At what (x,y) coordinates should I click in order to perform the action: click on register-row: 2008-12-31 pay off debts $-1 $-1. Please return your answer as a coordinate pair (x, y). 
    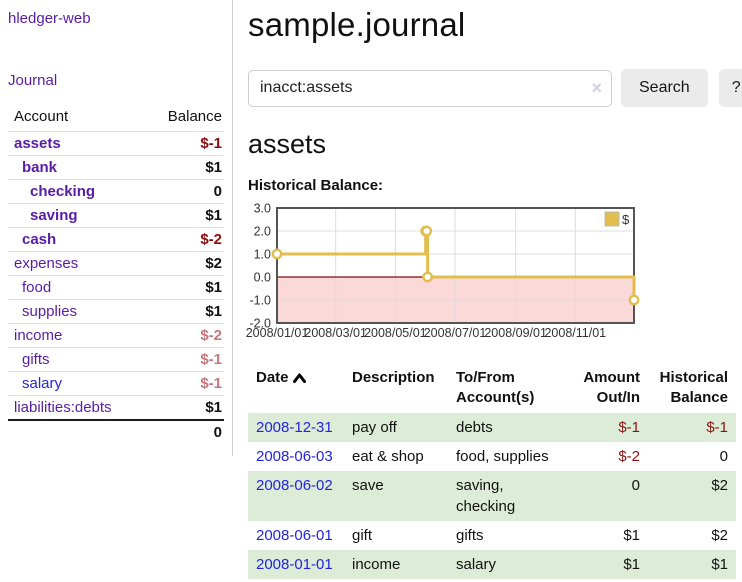
    Looking at the image, I should click on (492, 427).